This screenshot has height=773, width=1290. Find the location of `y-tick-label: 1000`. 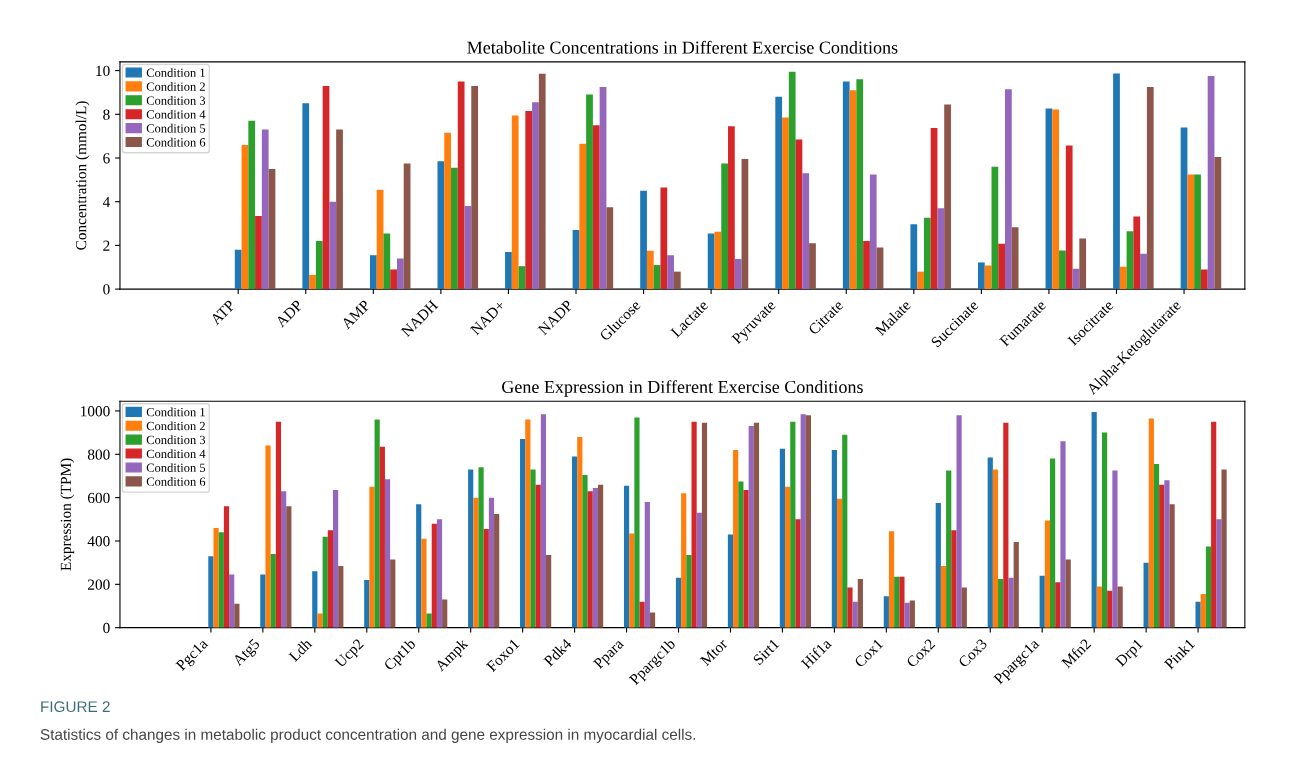

y-tick-label: 1000 is located at coordinates (95, 411).